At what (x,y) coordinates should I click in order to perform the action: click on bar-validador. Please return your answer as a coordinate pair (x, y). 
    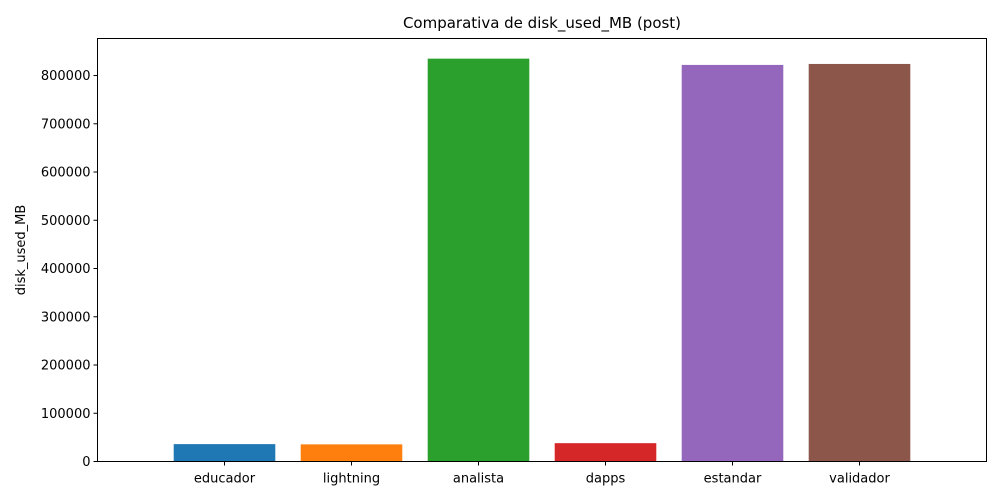
    Looking at the image, I should click on (859, 262).